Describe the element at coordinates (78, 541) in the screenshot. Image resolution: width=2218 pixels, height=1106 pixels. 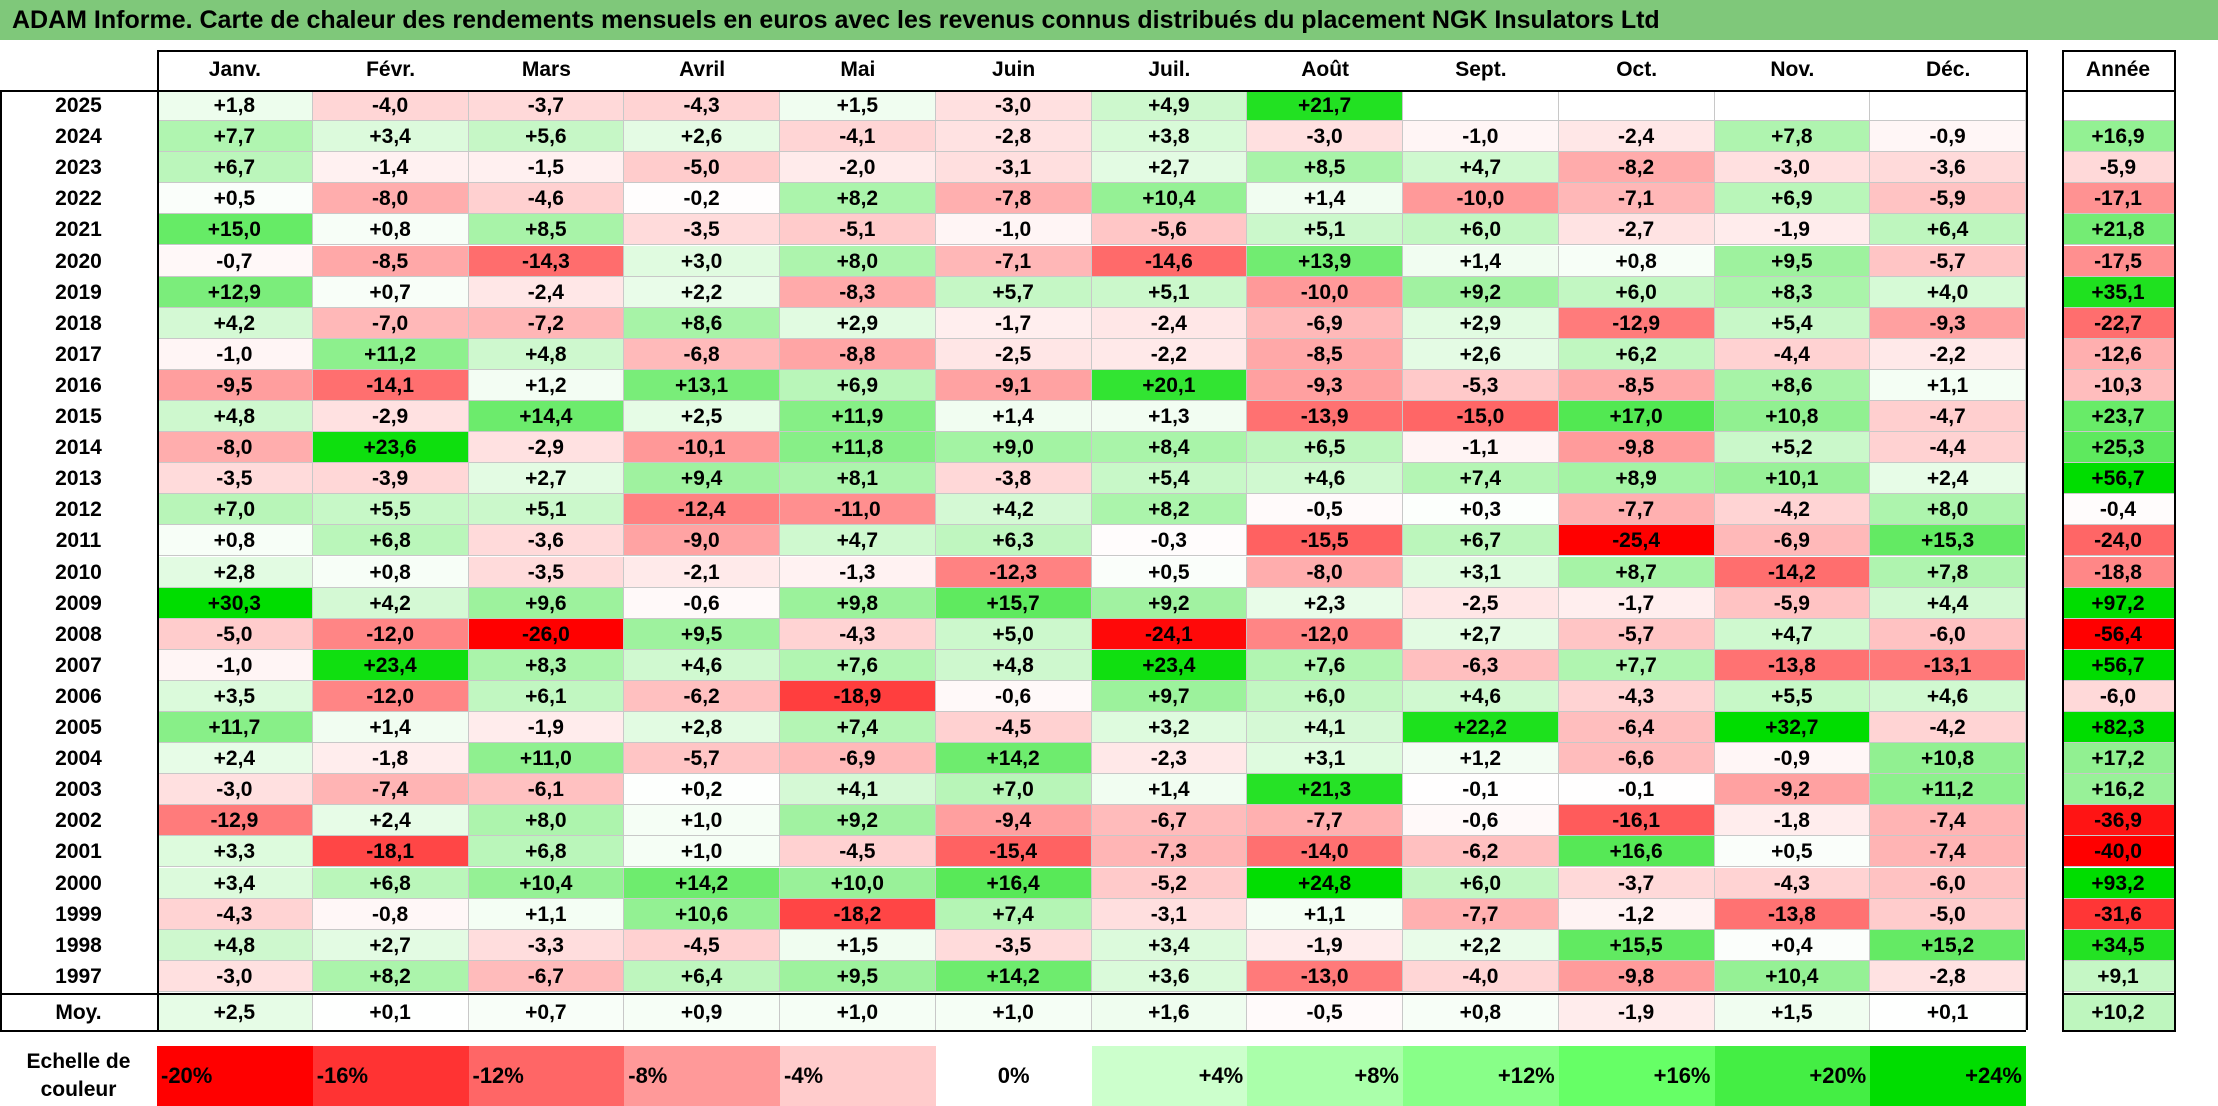
I see `year-label: 2011` at that location.